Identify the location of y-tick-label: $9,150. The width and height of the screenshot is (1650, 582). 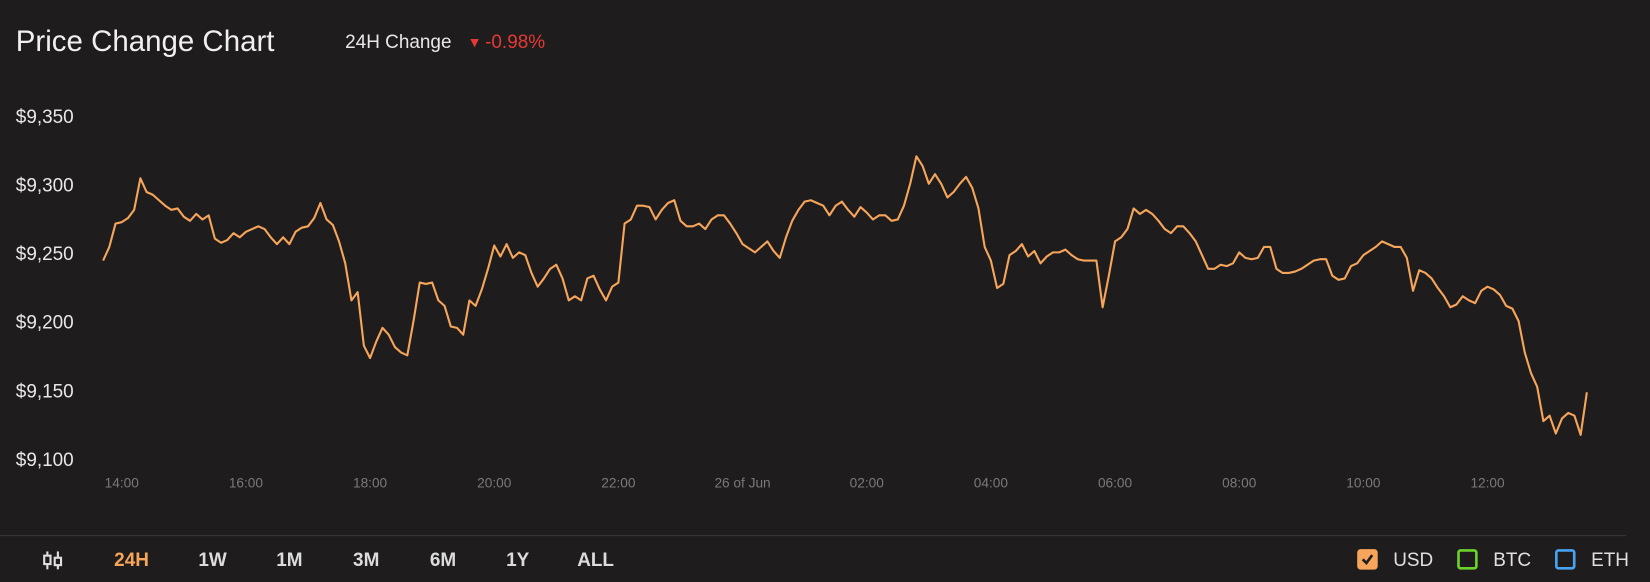
(45, 391).